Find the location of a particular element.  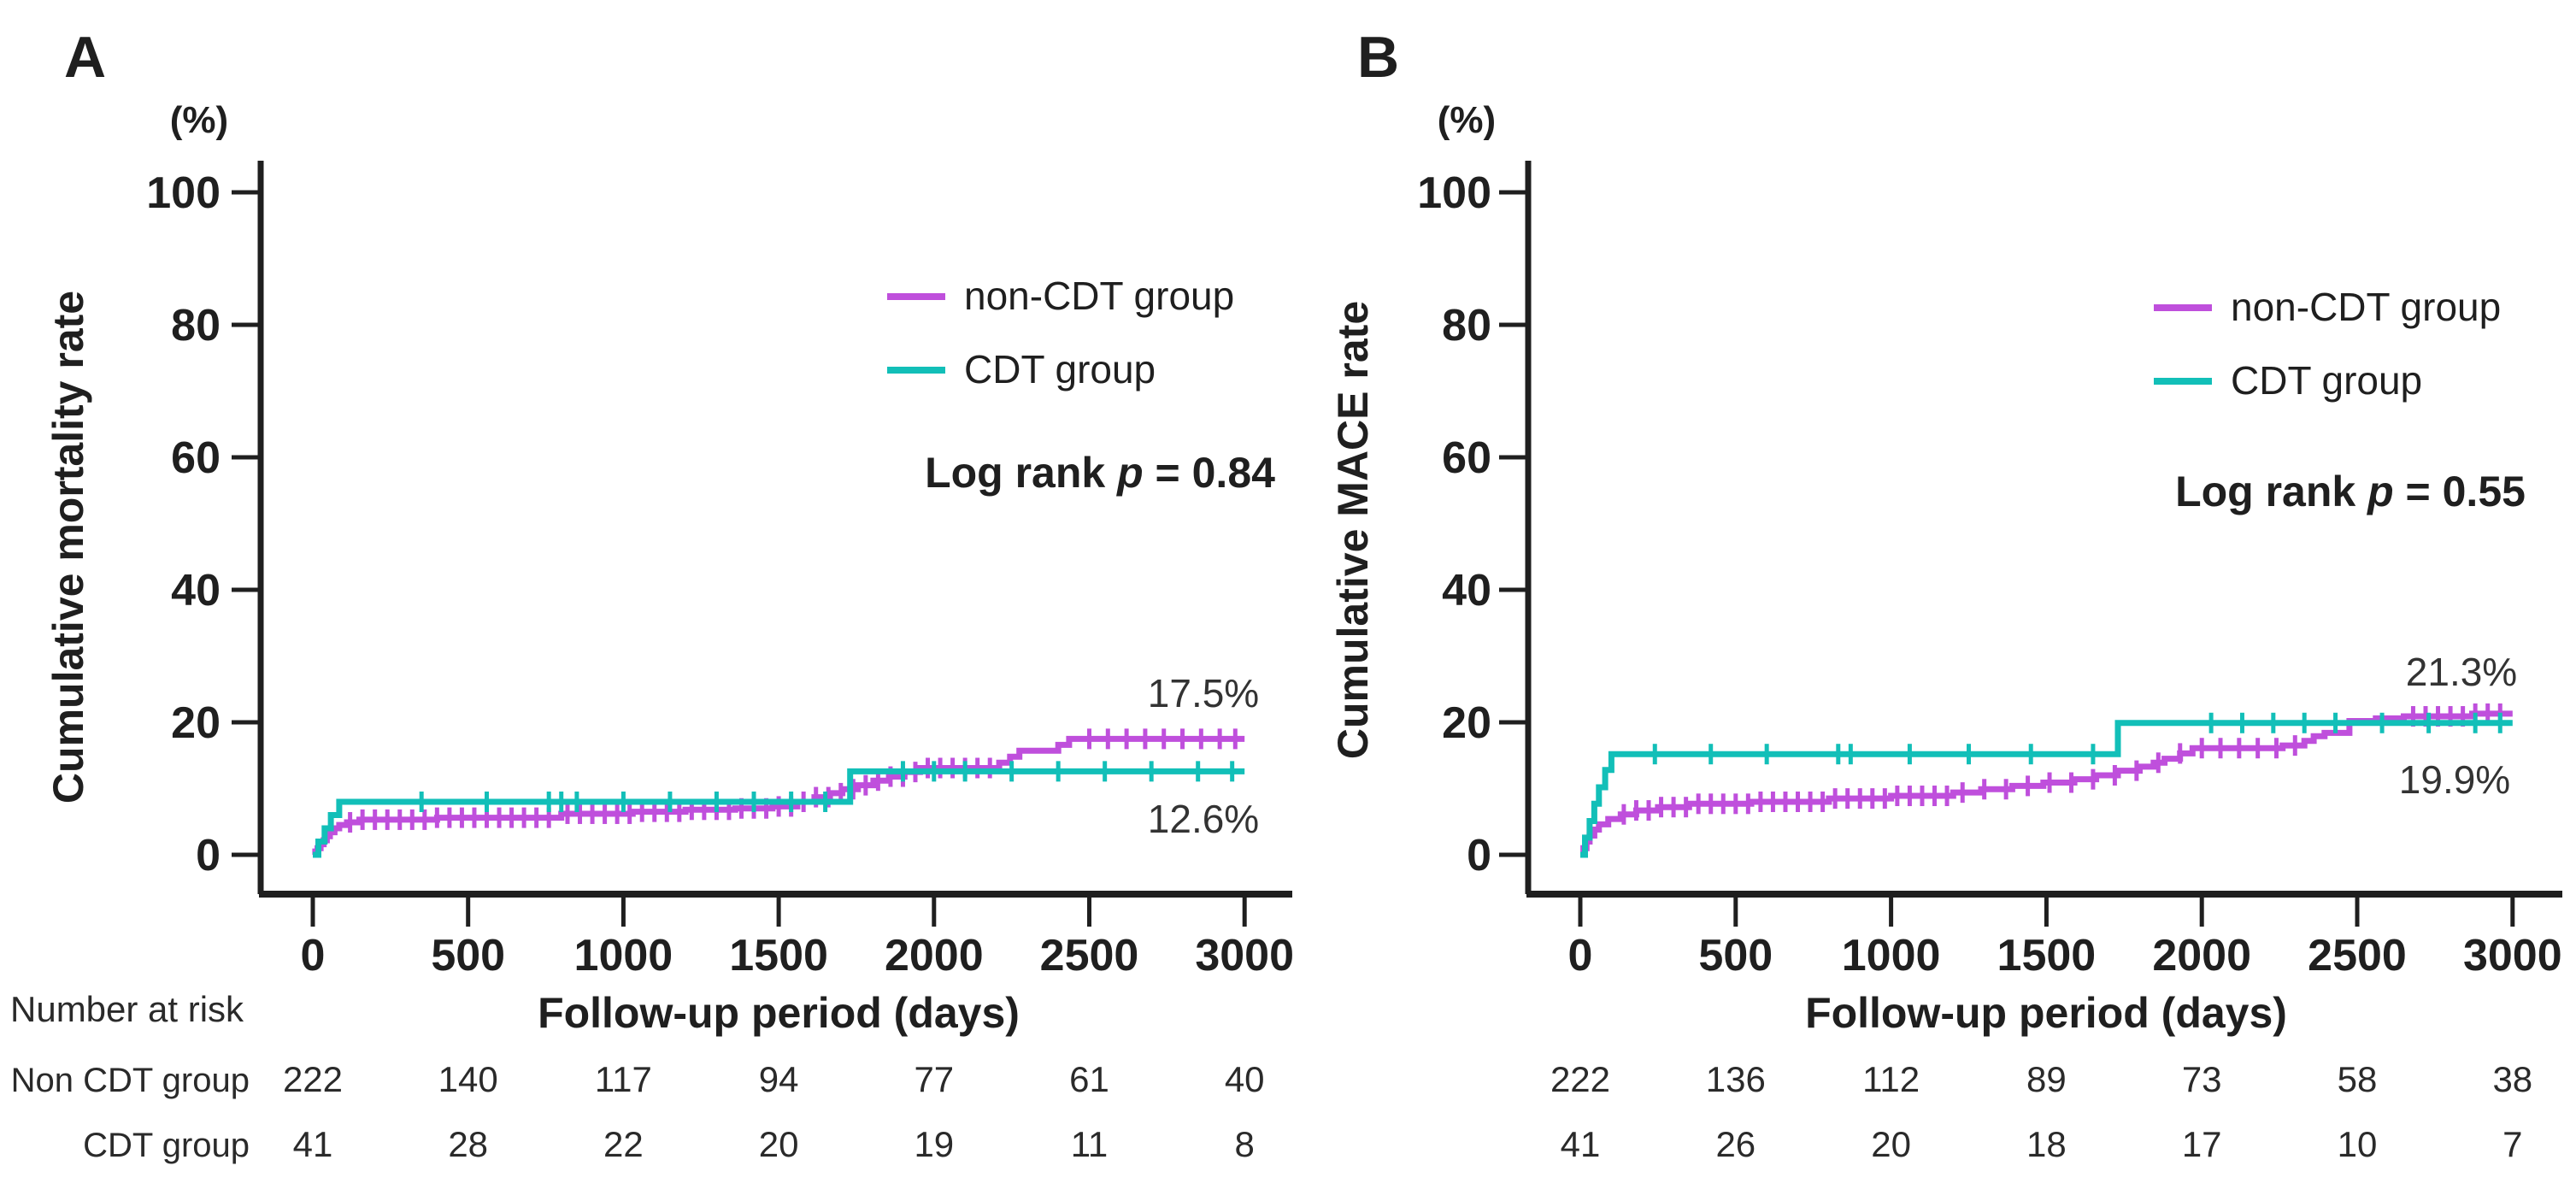

risk-value: 112 is located at coordinates (1891, 1079).